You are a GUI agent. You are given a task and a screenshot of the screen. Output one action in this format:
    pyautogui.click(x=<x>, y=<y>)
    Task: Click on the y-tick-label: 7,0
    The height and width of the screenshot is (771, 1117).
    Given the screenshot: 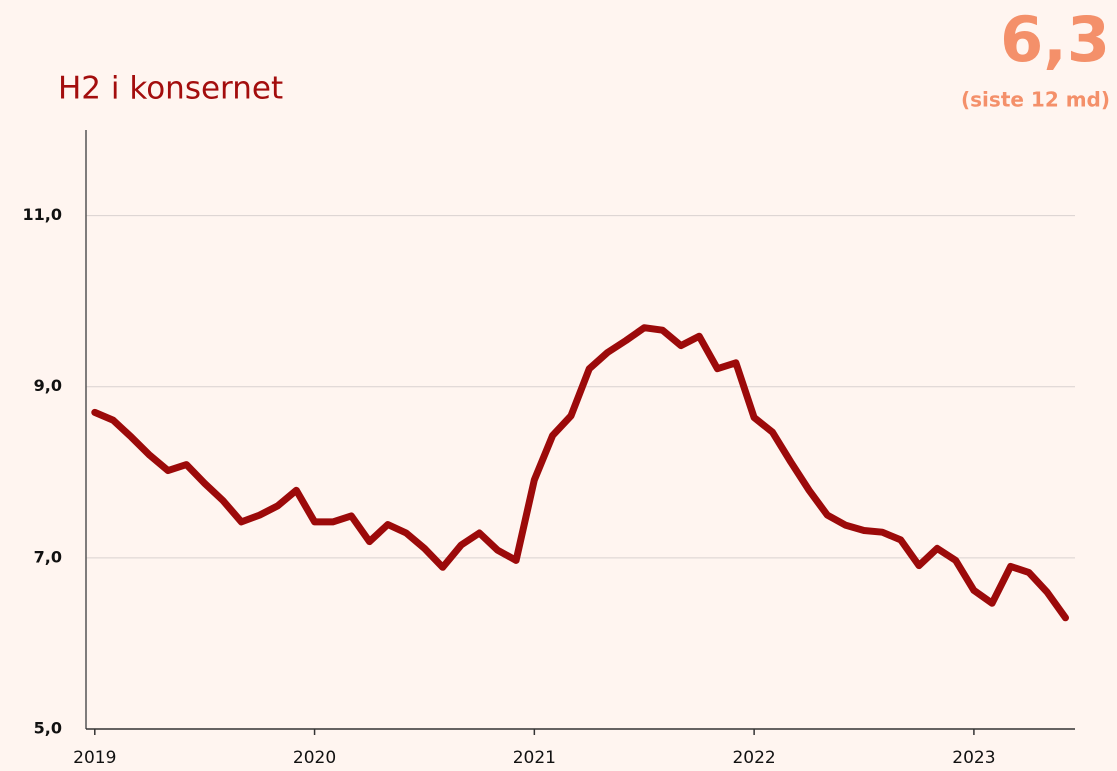 What is the action you would take?
    pyautogui.click(x=48, y=556)
    